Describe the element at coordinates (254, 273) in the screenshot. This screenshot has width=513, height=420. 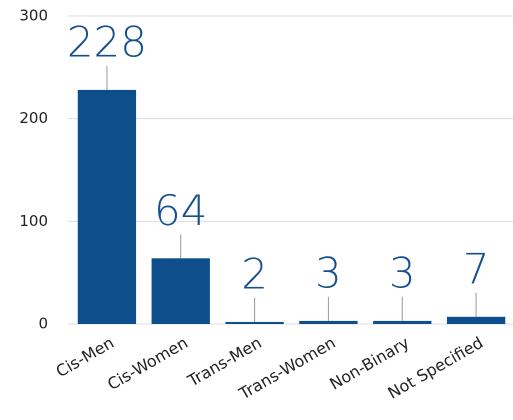
I see `data-label: 2` at that location.